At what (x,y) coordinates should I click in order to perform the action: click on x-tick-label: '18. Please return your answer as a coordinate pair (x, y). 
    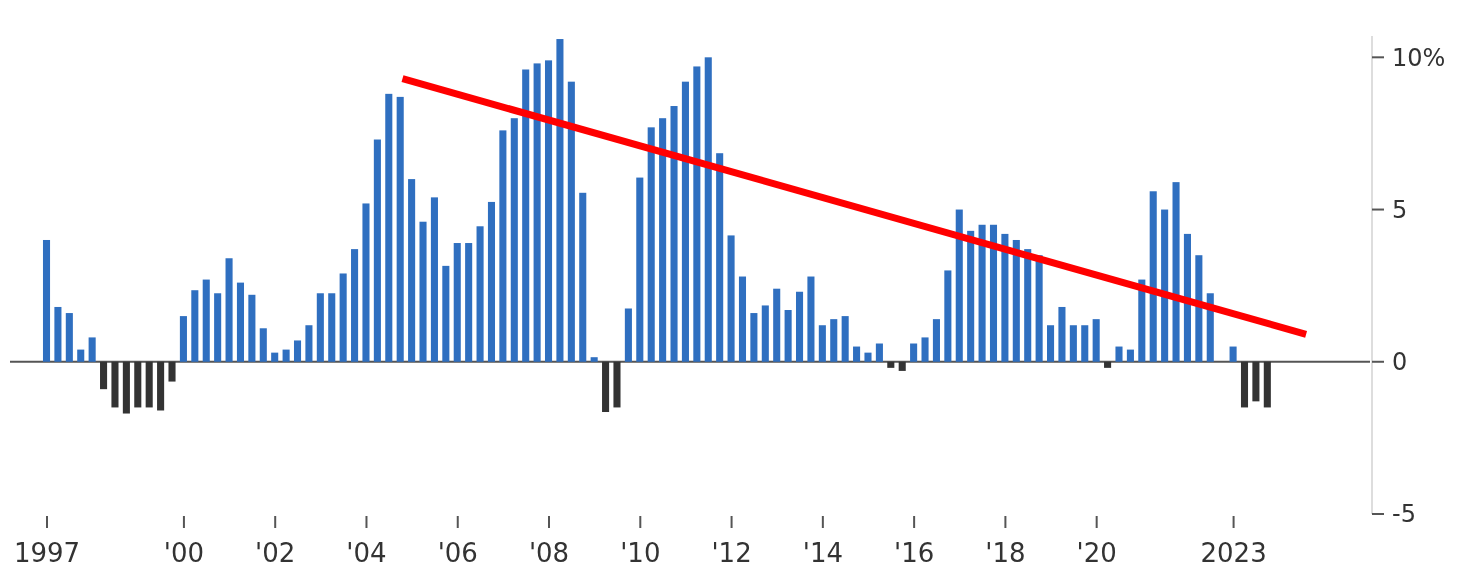
    Looking at the image, I should click on (1005, 553).